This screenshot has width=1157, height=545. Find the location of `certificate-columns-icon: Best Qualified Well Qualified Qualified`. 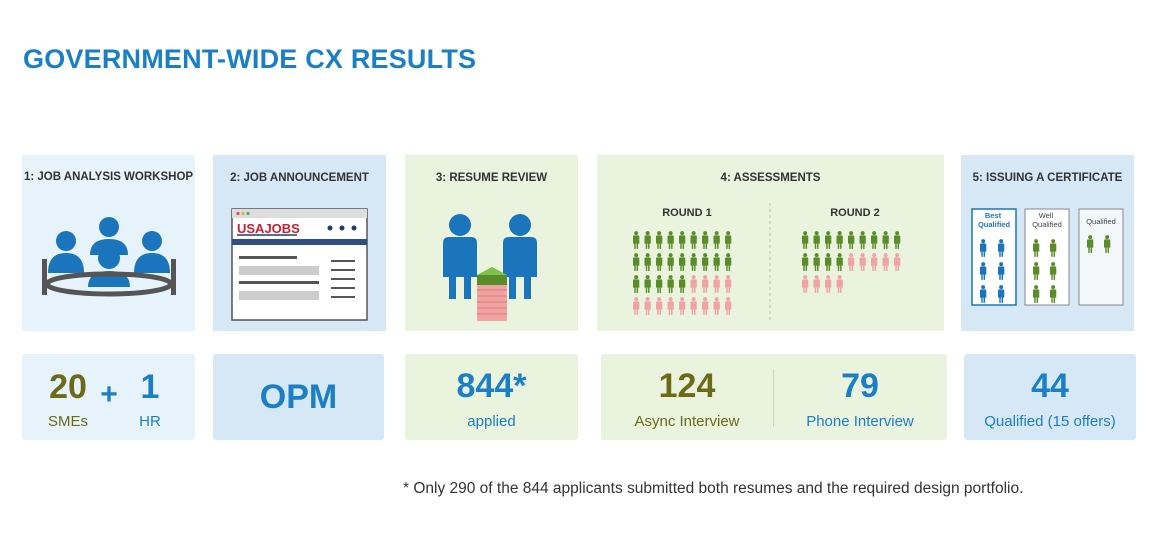

certificate-columns-icon: Best Qualified Well Qualified Qualified is located at coordinates (1047, 257).